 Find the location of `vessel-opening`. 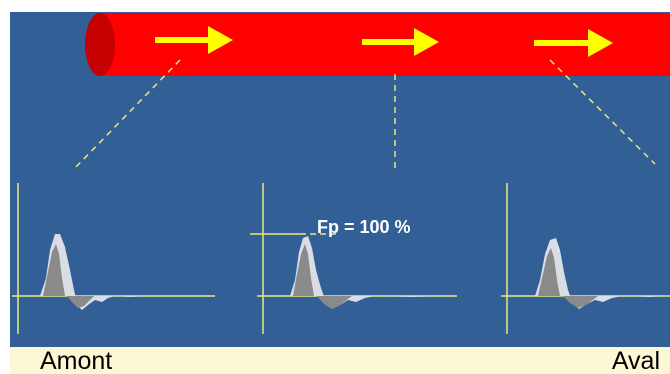

vessel-opening is located at coordinates (100, 44).